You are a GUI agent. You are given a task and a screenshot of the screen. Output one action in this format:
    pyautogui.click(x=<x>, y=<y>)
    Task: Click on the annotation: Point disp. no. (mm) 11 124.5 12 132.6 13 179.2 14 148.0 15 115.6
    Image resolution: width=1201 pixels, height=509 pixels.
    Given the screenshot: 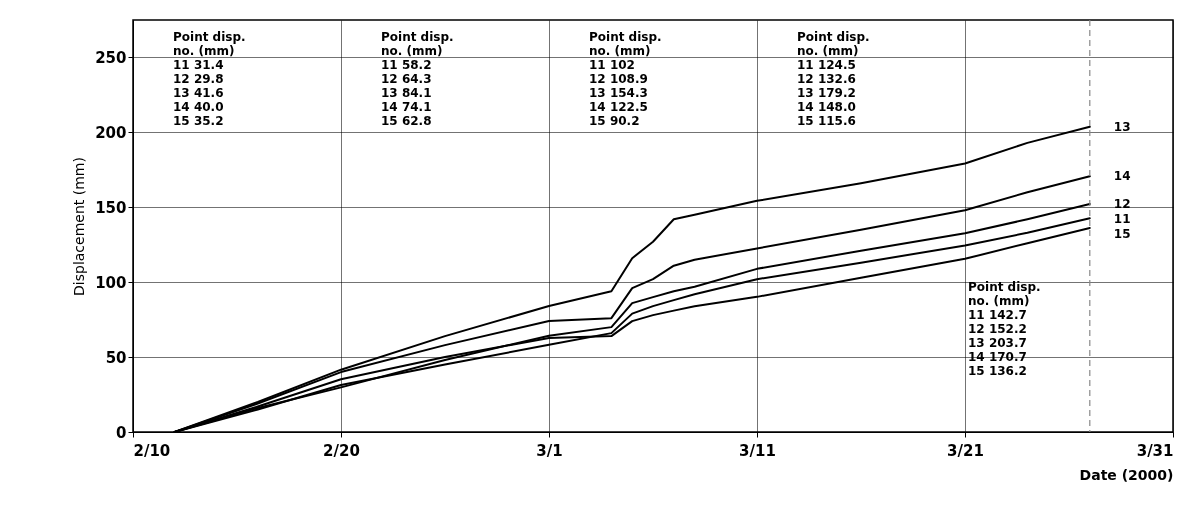 What is the action you would take?
    pyautogui.click(x=833, y=79)
    